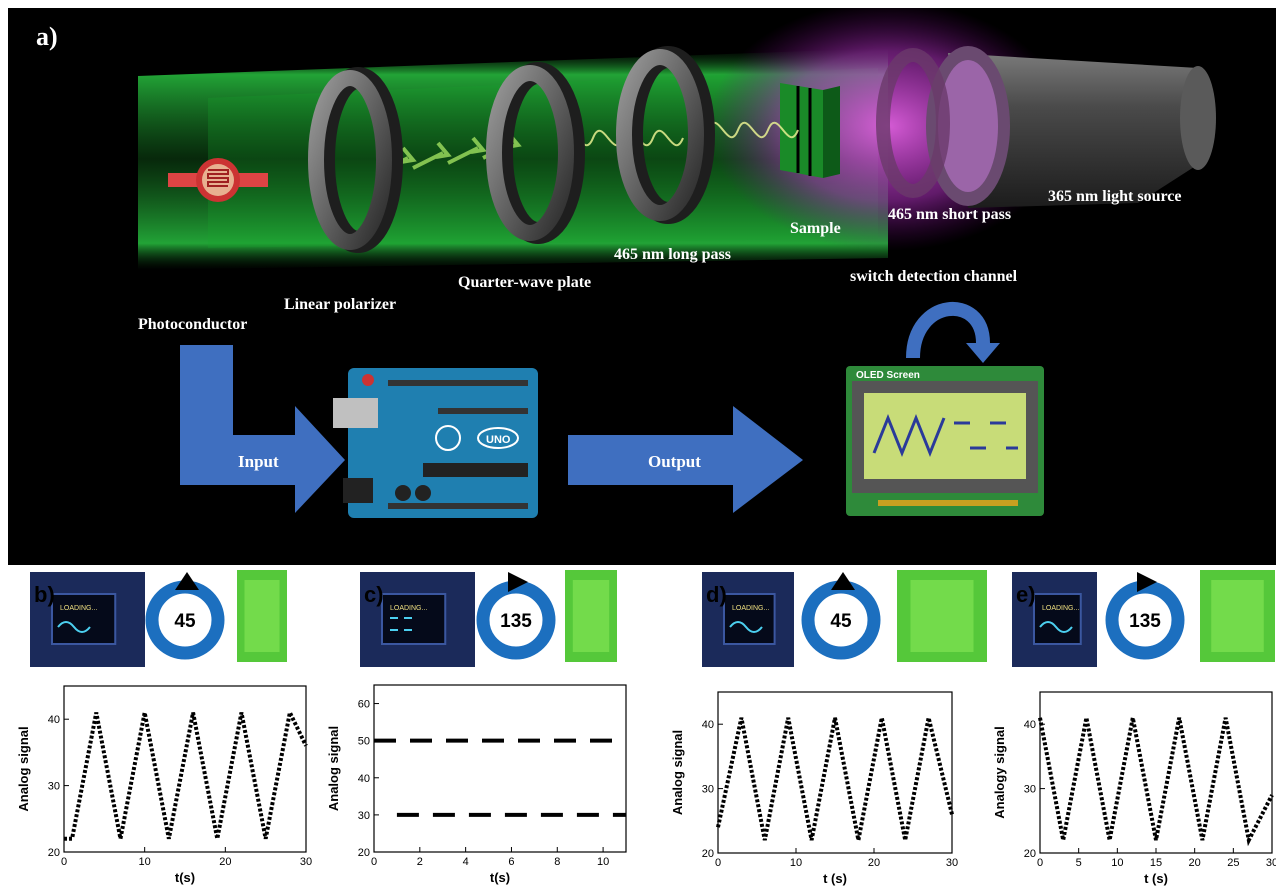 The image size is (1276, 893). I want to click on panel-label: c), so click(374, 594).